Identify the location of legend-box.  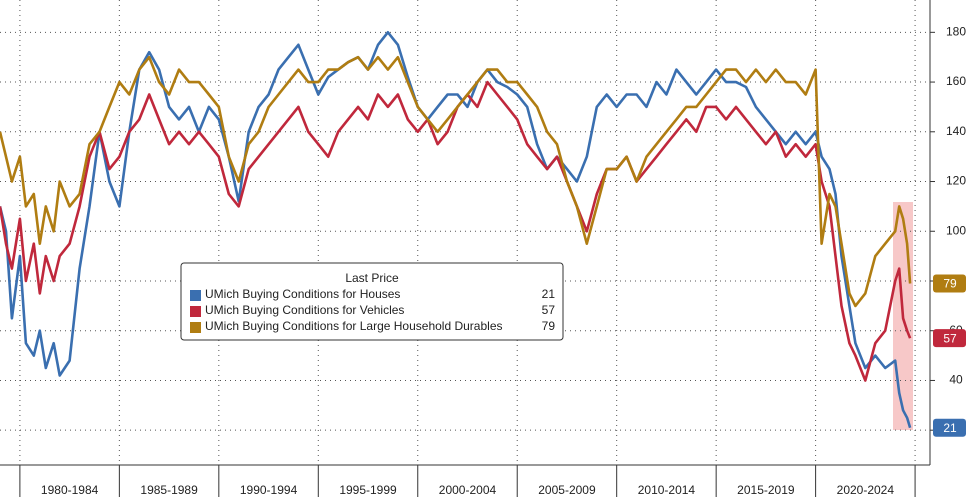
(372, 301).